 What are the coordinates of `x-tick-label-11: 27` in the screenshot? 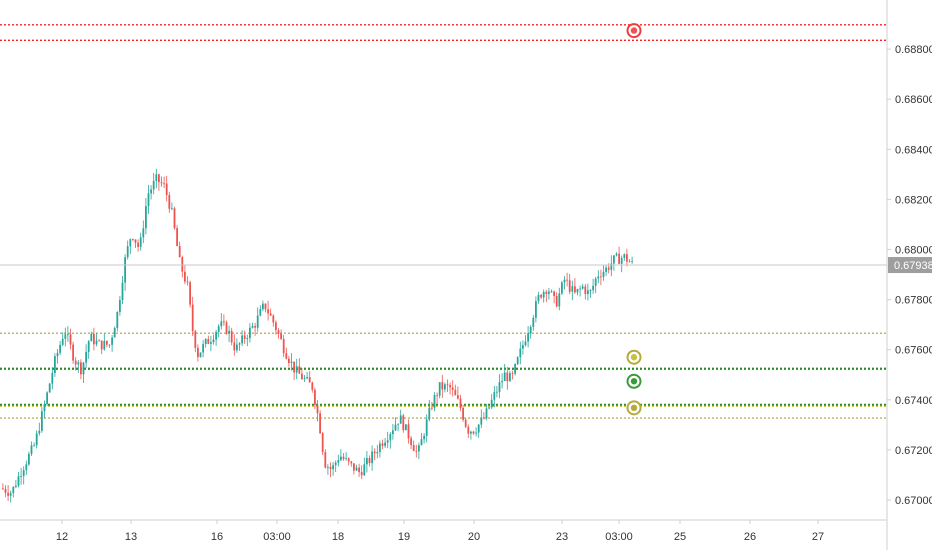 It's located at (818, 537).